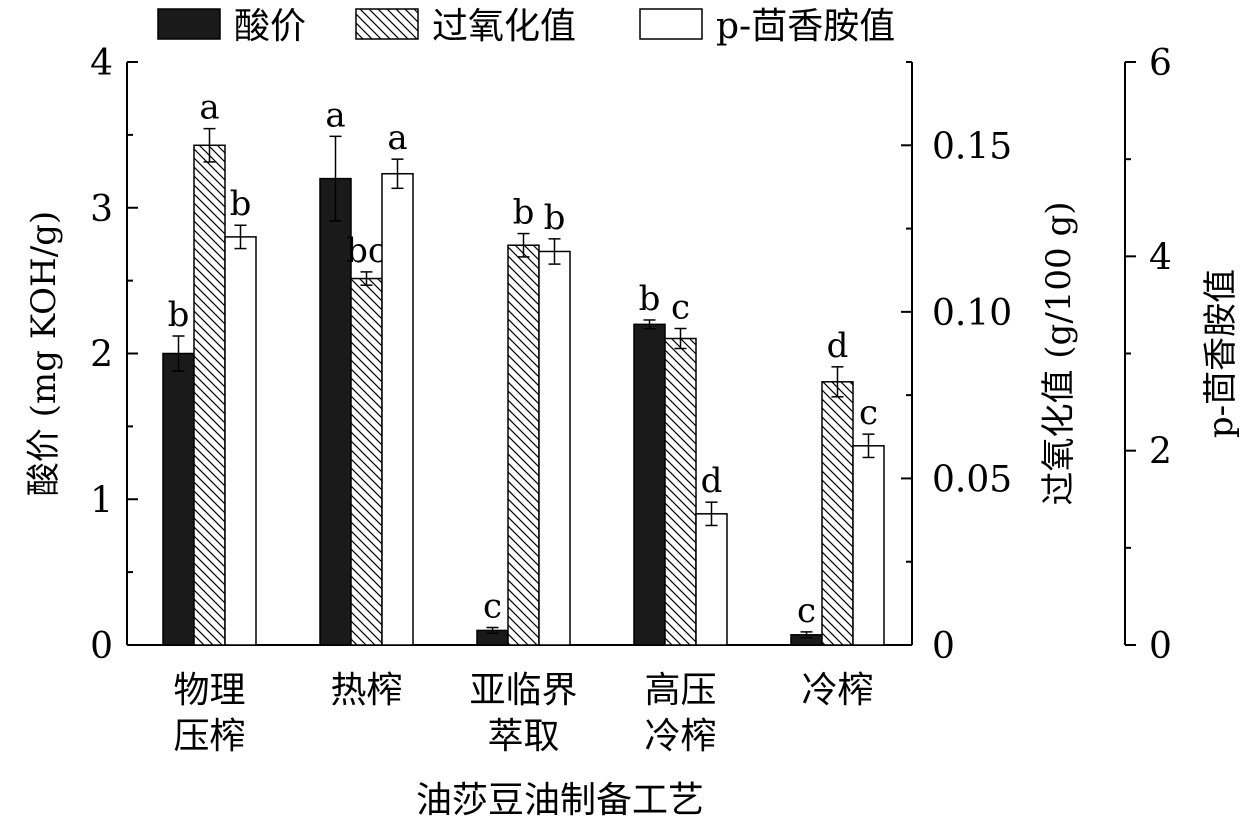  What do you see at coordinates (1160, 257) in the screenshot?
I see `right2-tick-label: 4` at bounding box center [1160, 257].